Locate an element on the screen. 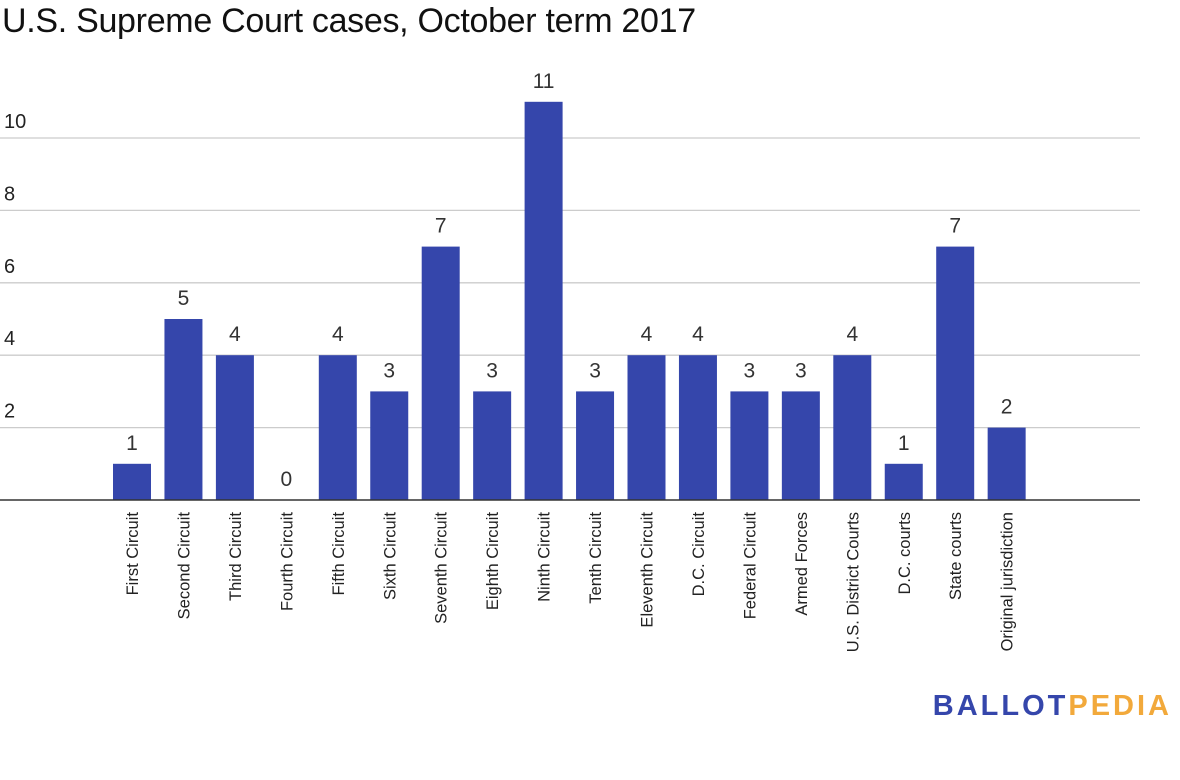 The width and height of the screenshot is (1180, 780). data-label-fifth-circuit: 4 is located at coordinates (338, 334).